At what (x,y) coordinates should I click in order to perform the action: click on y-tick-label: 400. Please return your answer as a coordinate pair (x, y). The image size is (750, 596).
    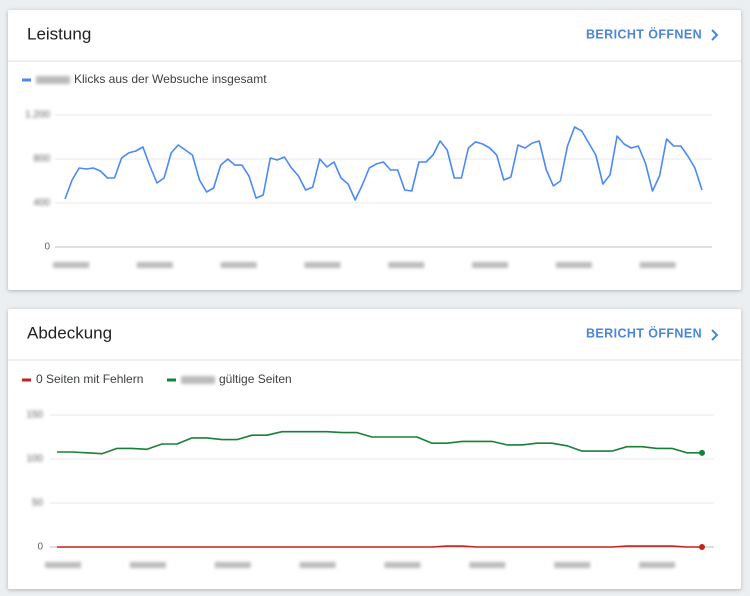
    Looking at the image, I should click on (41, 203).